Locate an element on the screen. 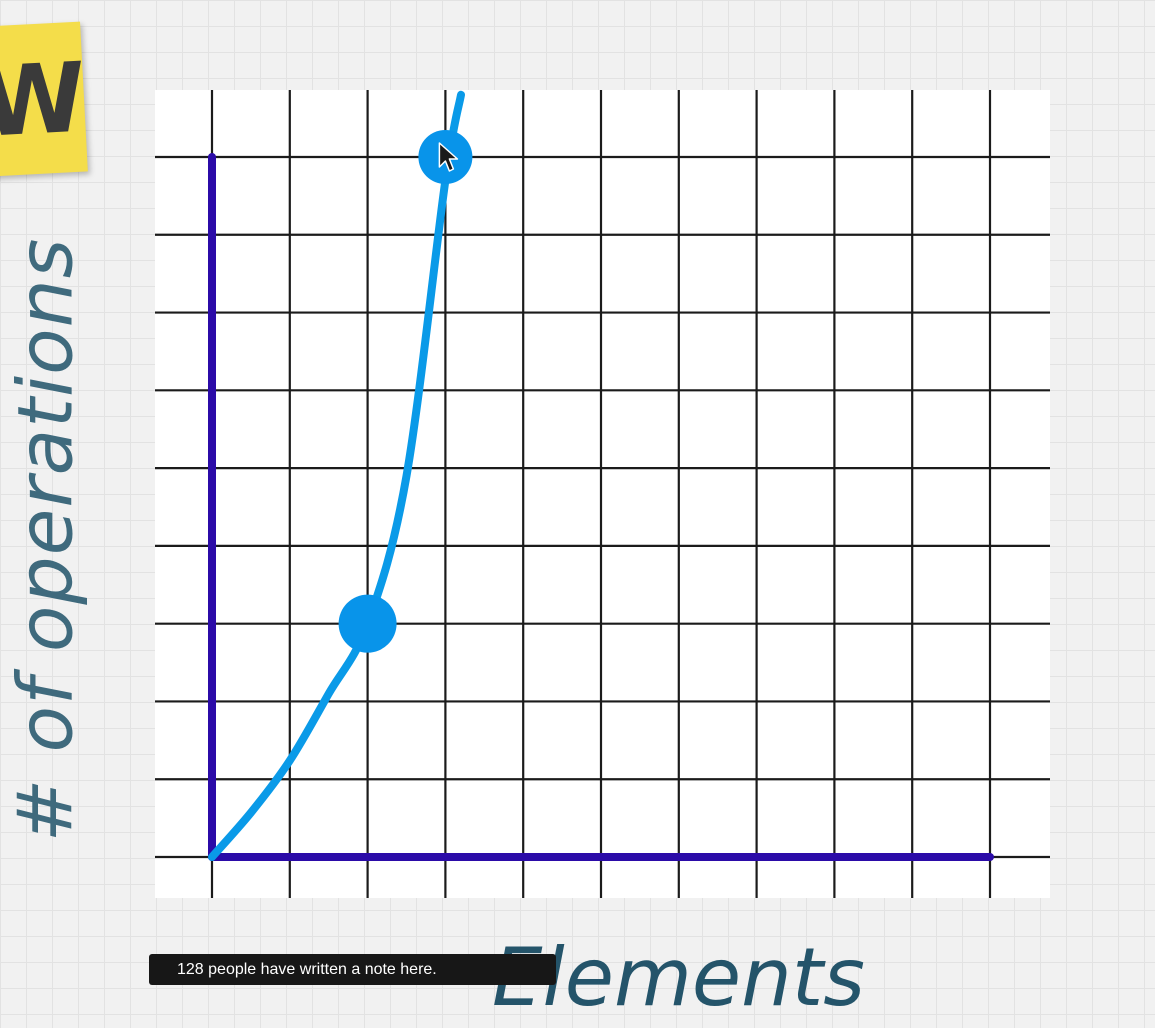  note-banner-text: 128 people have written a note here. is located at coordinates (307, 969).